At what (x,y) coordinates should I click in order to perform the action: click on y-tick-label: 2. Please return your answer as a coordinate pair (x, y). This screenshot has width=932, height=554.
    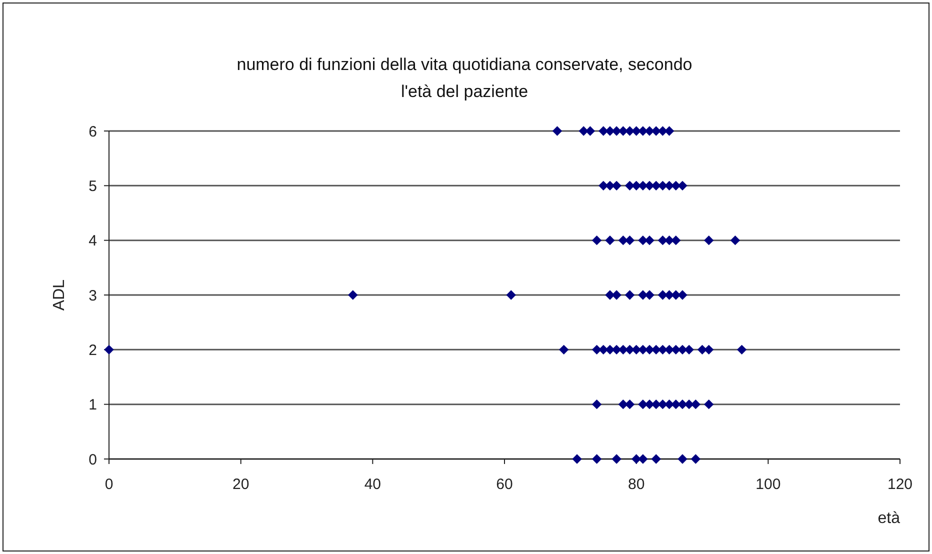
    Looking at the image, I should click on (92, 350).